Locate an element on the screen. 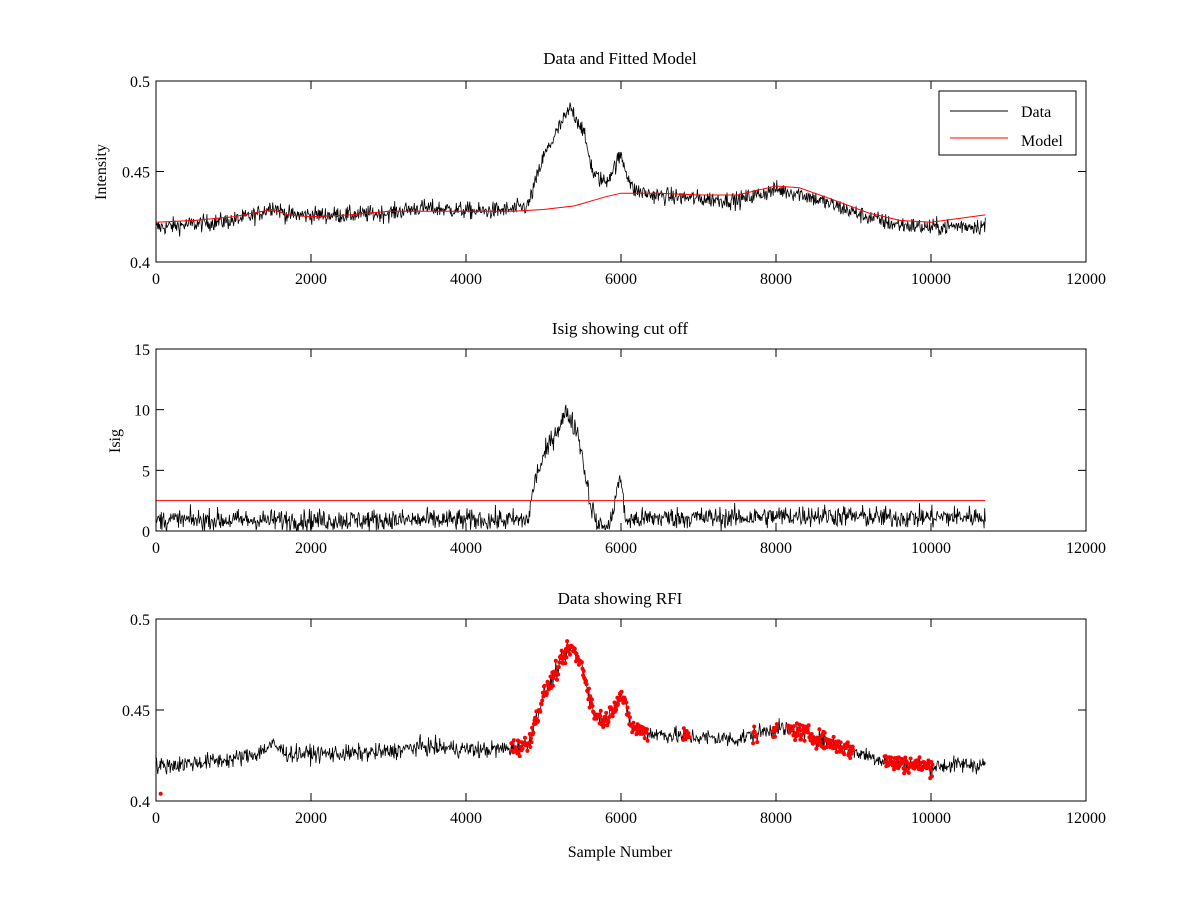 Image resolution: width=1200 pixels, height=900 pixels. legend: Data Model is located at coordinates (1007, 123).